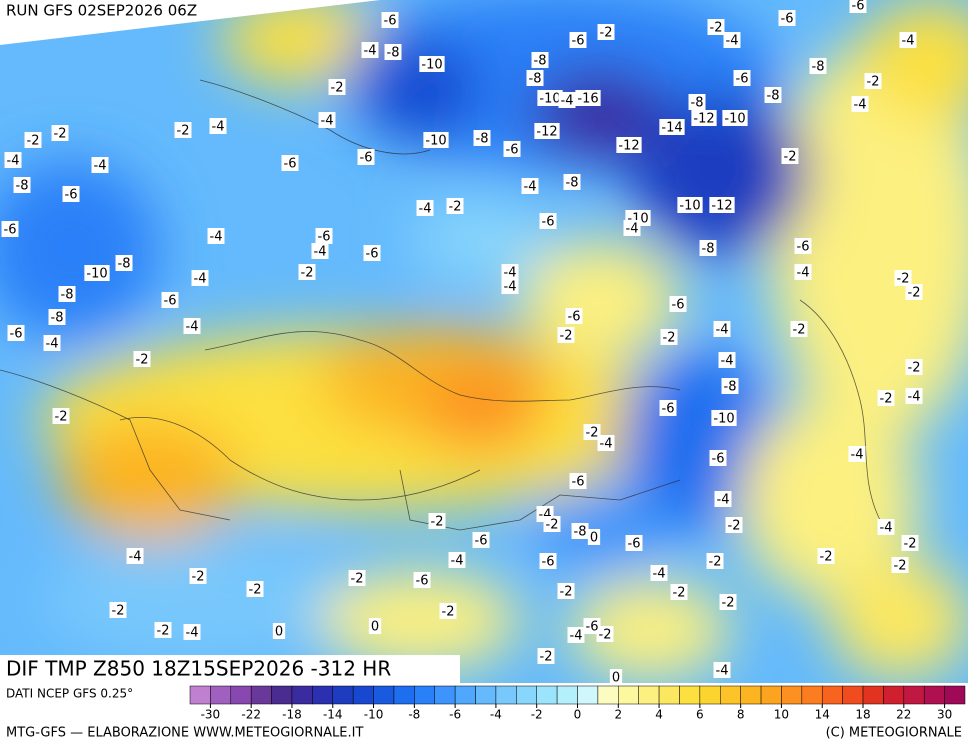 Image resolution: width=968 pixels, height=749 pixels. I want to click on colorbar-tick-label: 18, so click(862, 715).